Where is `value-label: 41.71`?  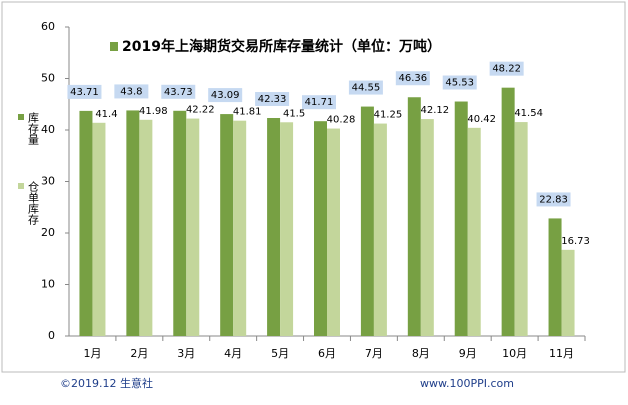
value-label: 41.71 is located at coordinates (319, 102).